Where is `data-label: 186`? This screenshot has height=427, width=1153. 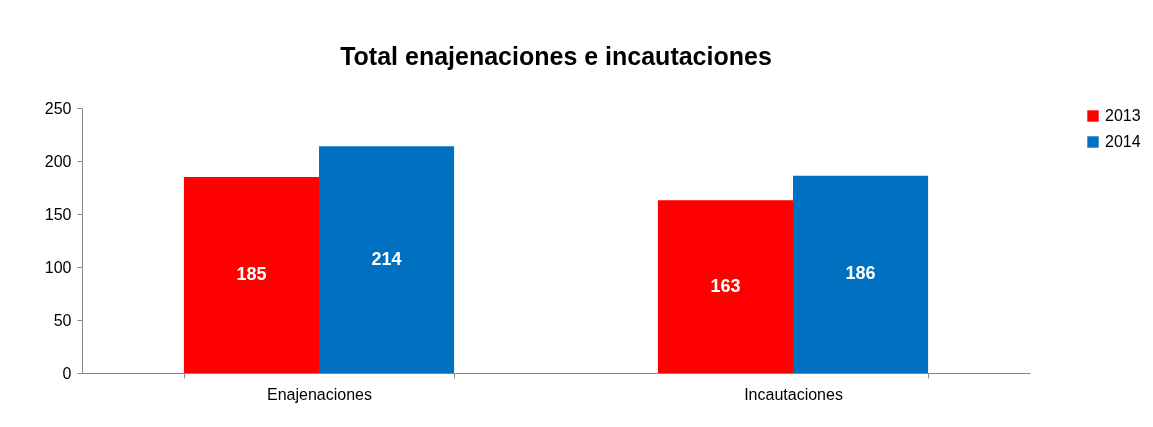
data-label: 186 is located at coordinates (860, 273).